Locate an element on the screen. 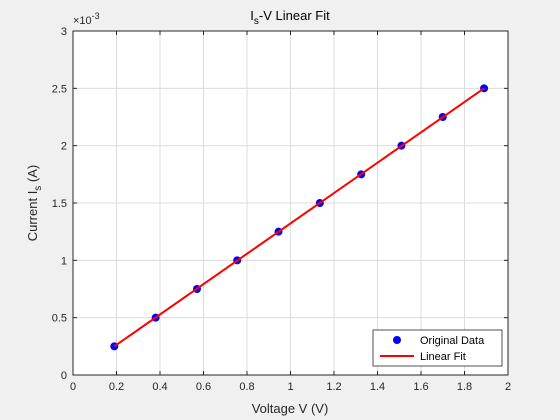 This screenshot has width=560, height=420. x-tick-label: 0.2 is located at coordinates (116, 387).